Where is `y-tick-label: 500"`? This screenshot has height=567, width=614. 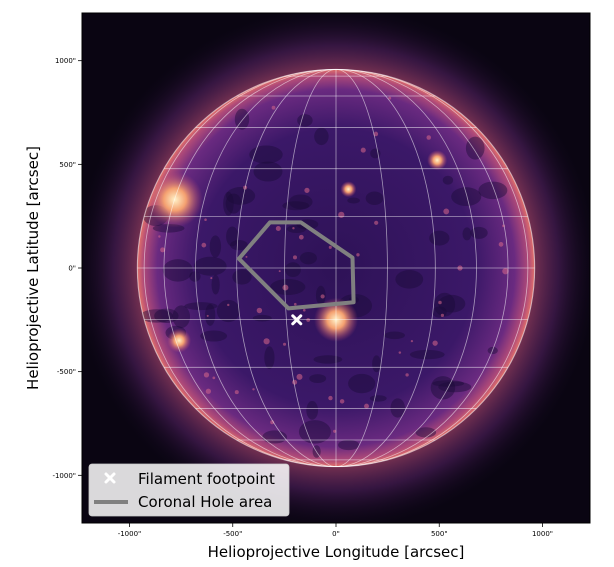
y-tick-label: 500" is located at coordinates (67, 165).